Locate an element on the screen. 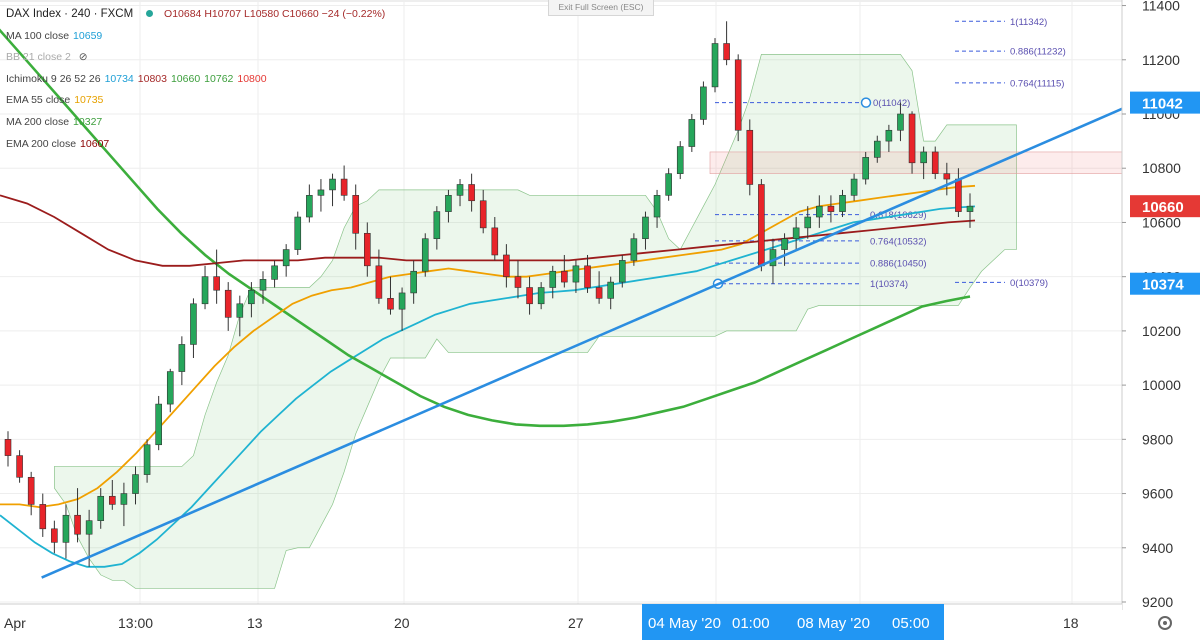  fib-level-label: 0.764(10532) is located at coordinates (898, 241).